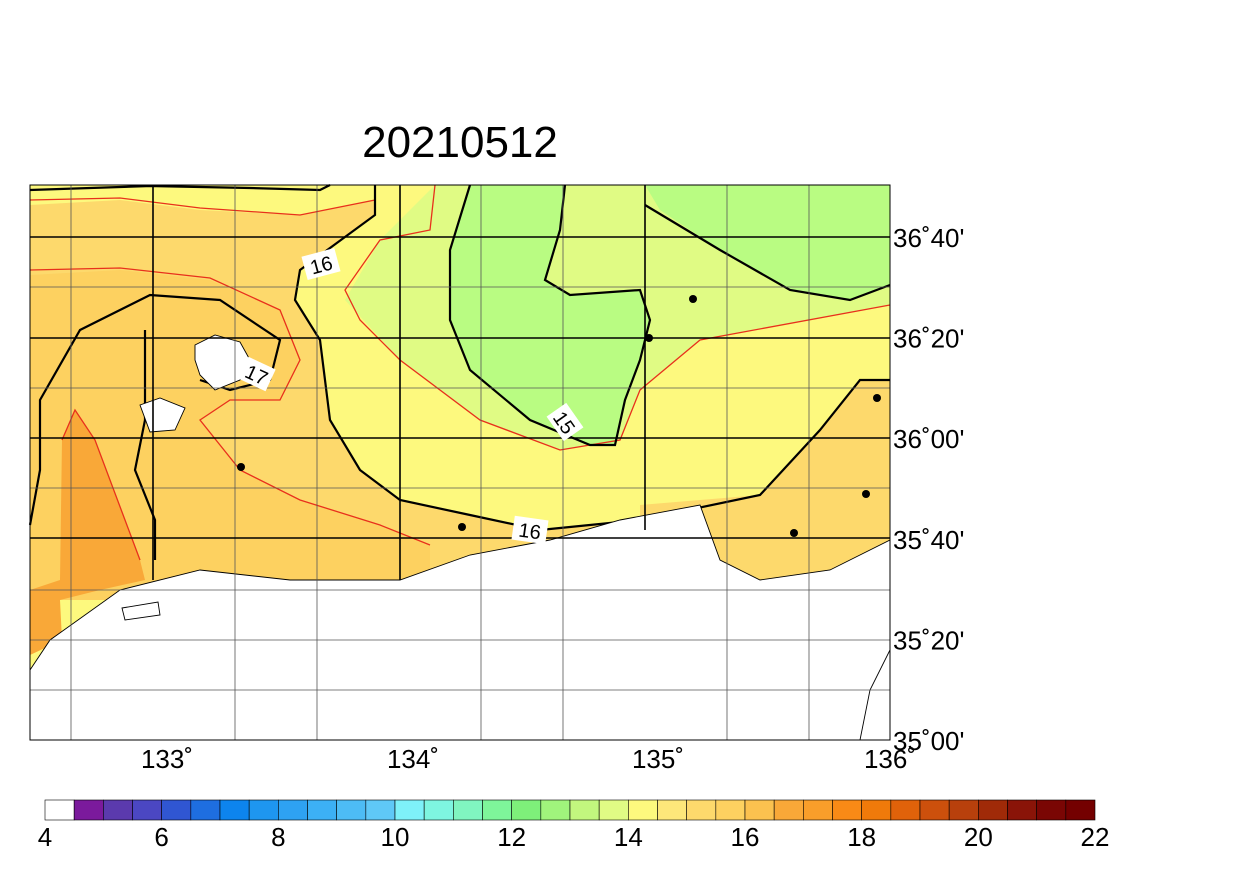 Image resolution: width=1237 pixels, height=875 pixels. What do you see at coordinates (411, 396) in the screenshot?
I see `contour-labels: 16 17 15 16` at bounding box center [411, 396].